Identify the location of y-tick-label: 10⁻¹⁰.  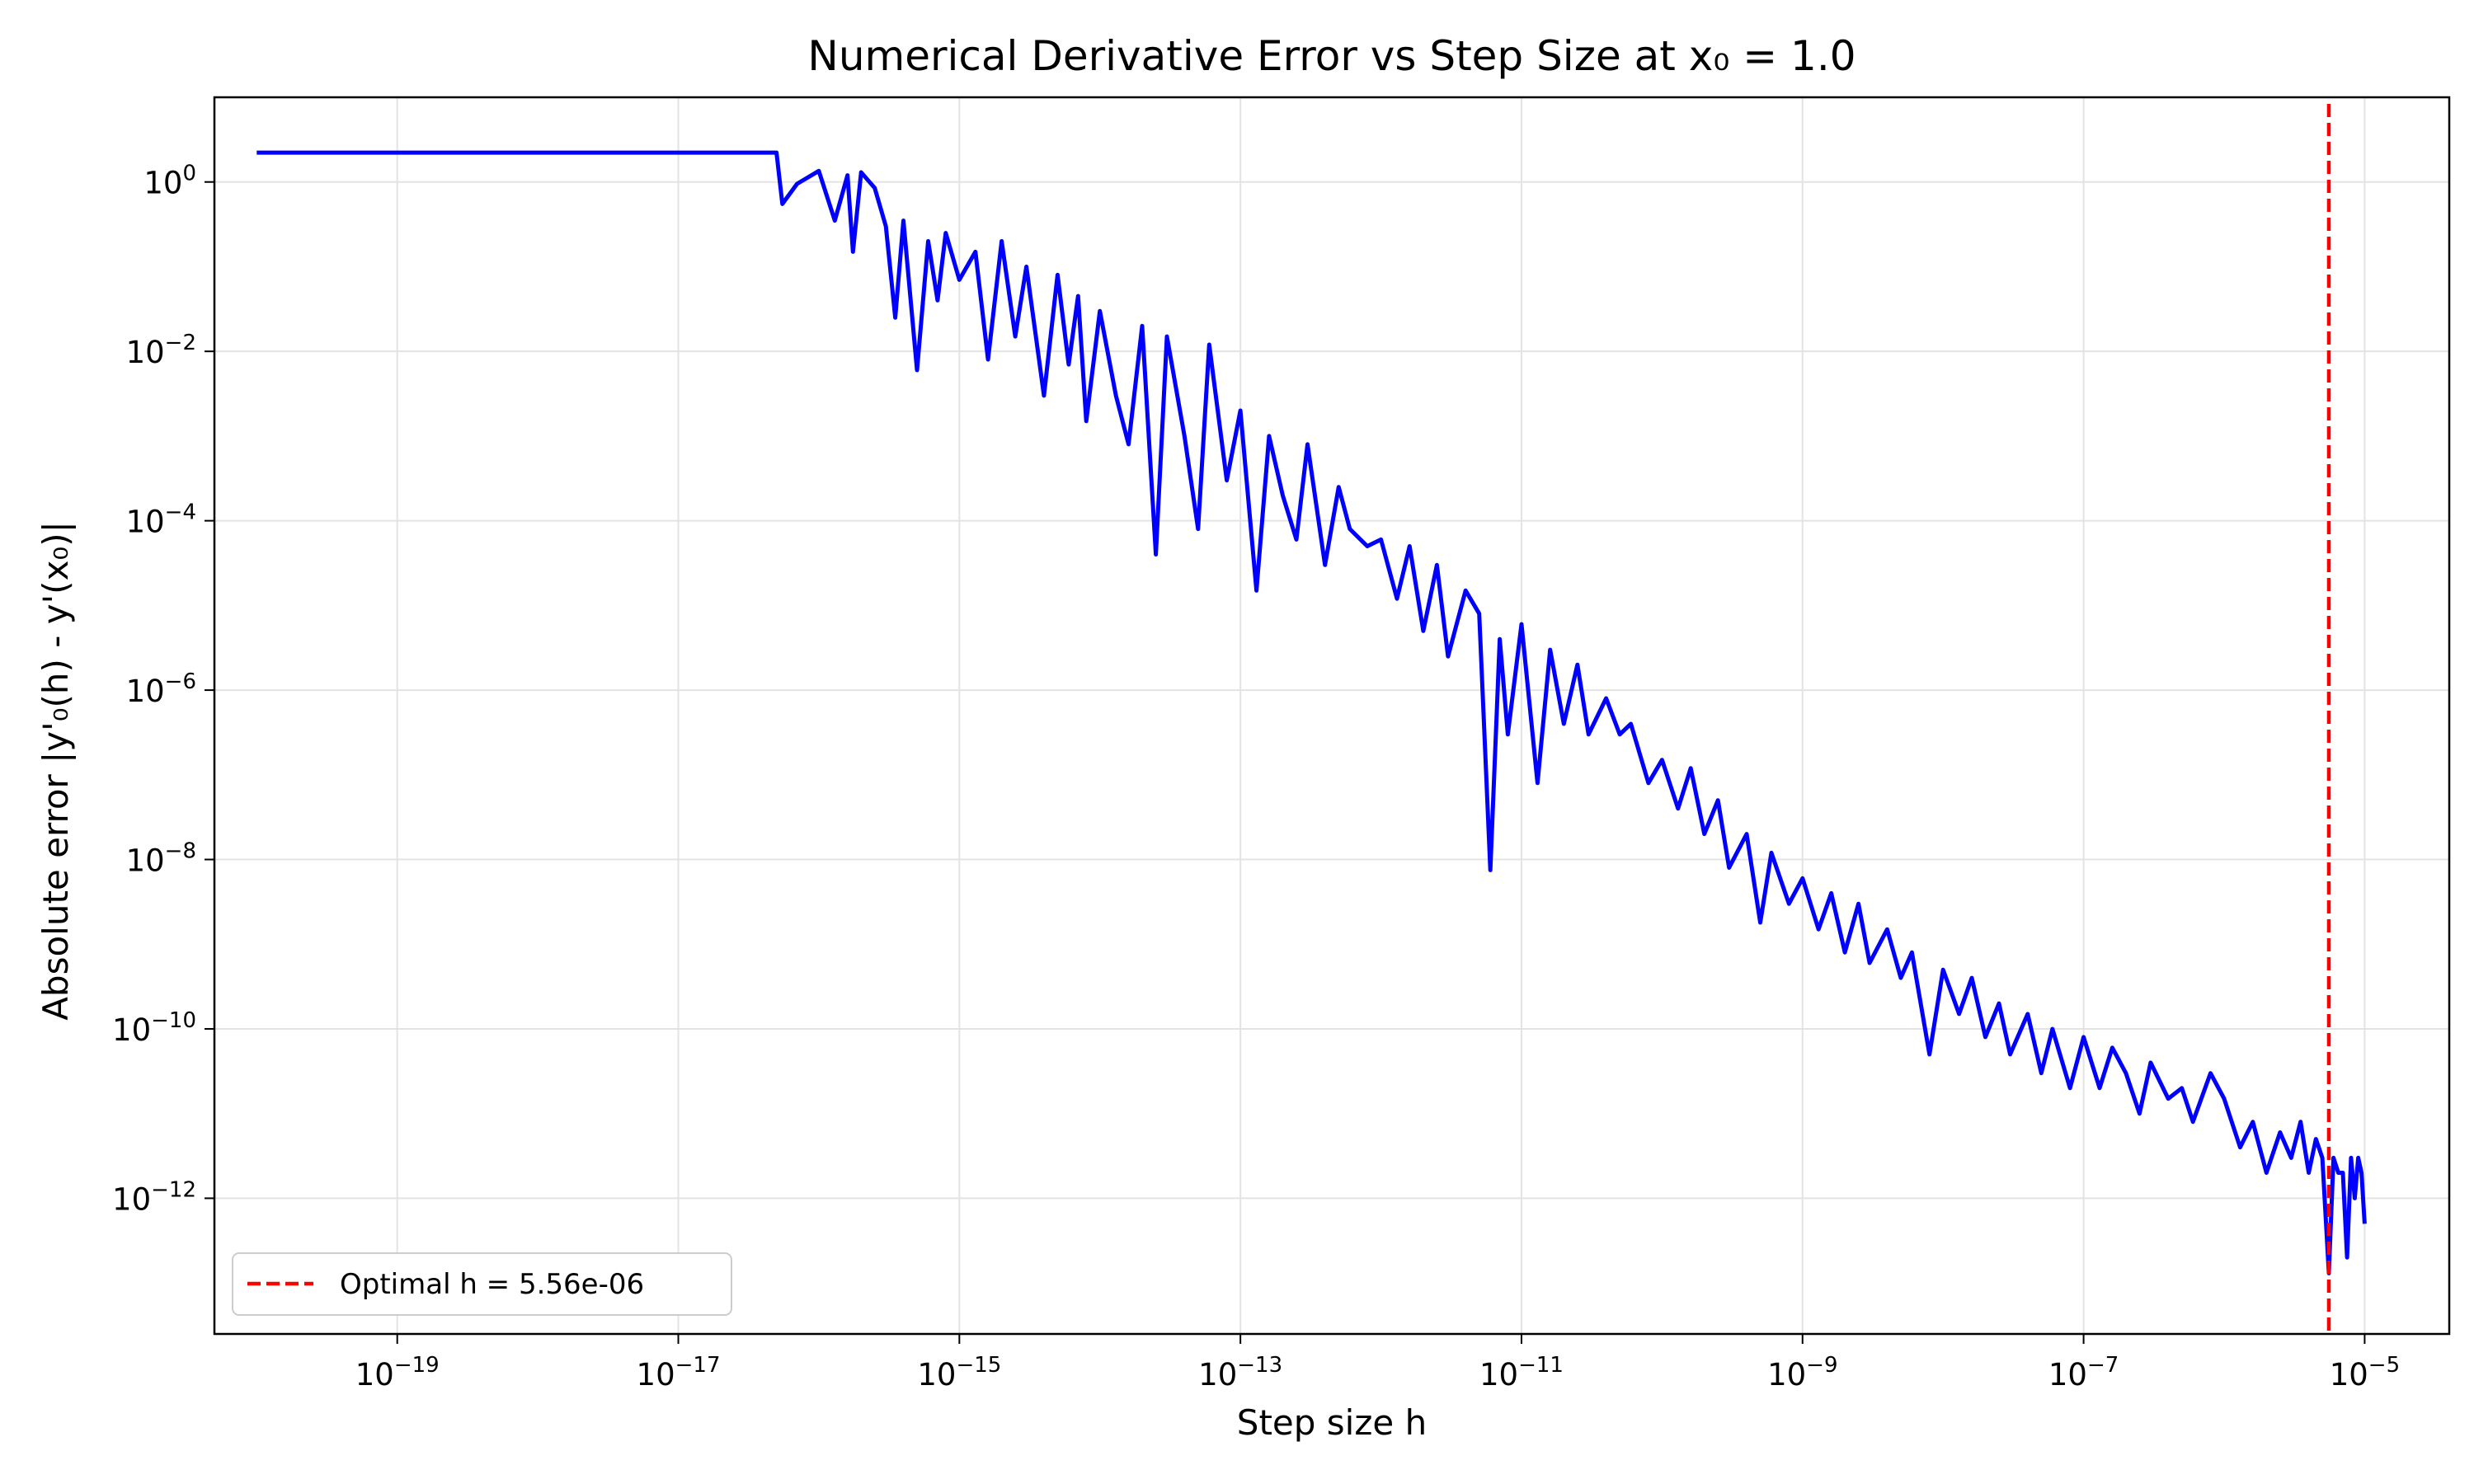
(154, 1028).